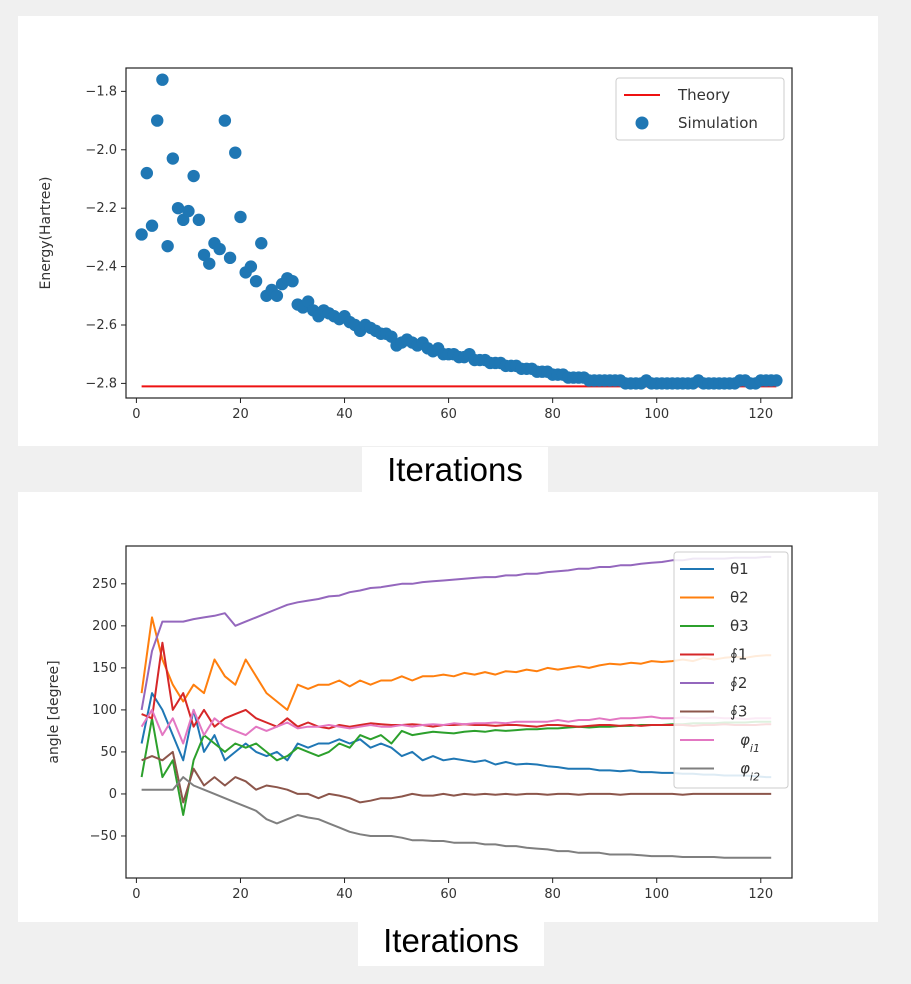 Image resolution: width=911 pixels, height=984 pixels. I want to click on y-axis-label: Energy(Hartree), so click(46, 233).